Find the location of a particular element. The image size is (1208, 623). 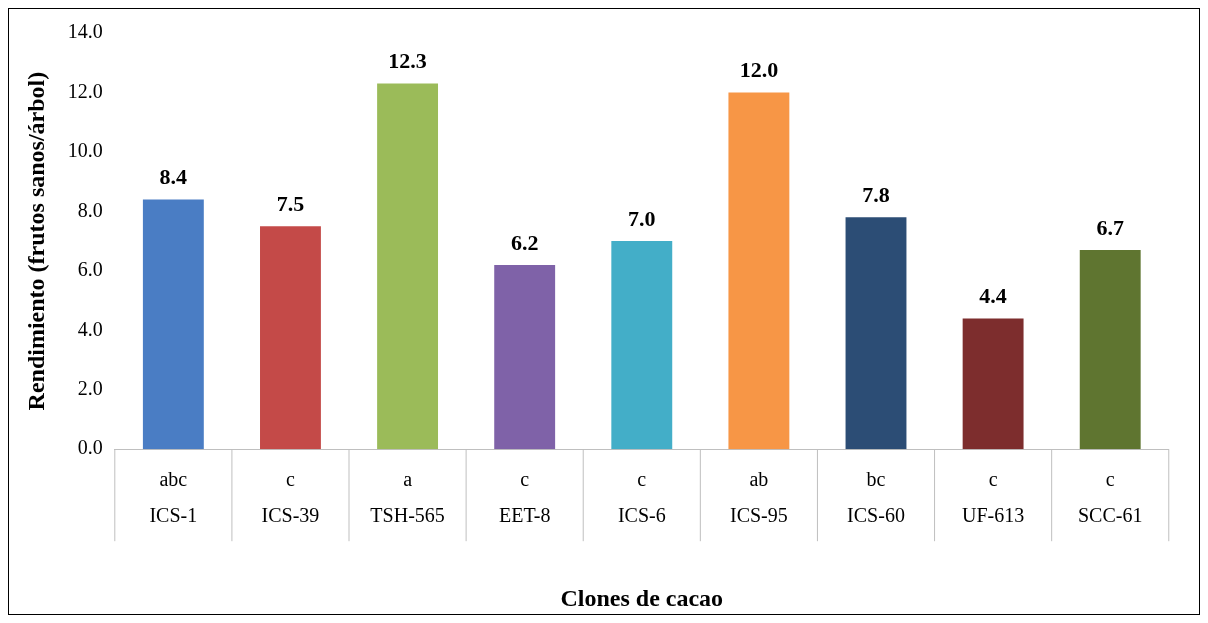

y-tick-label: 10.0 is located at coordinates (85, 150).